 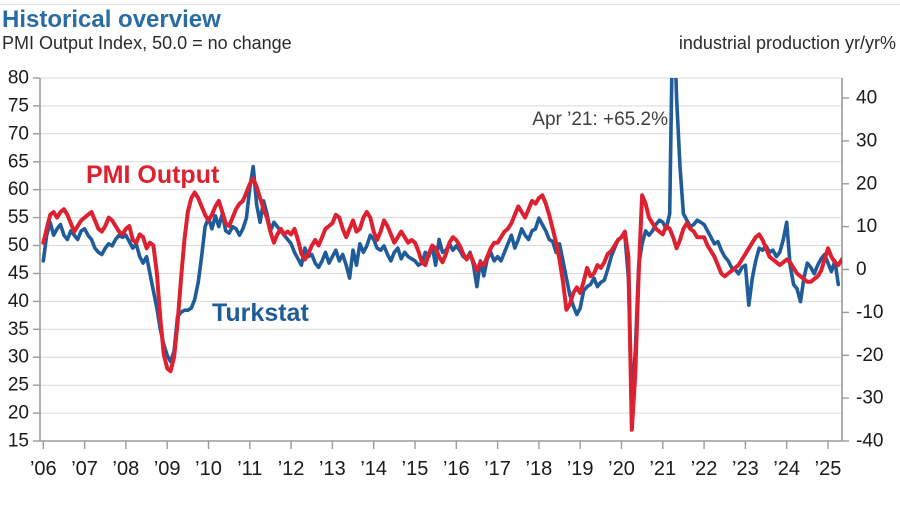 What do you see at coordinates (43, 469) in the screenshot?
I see `x-axis-label: ’06` at bounding box center [43, 469].